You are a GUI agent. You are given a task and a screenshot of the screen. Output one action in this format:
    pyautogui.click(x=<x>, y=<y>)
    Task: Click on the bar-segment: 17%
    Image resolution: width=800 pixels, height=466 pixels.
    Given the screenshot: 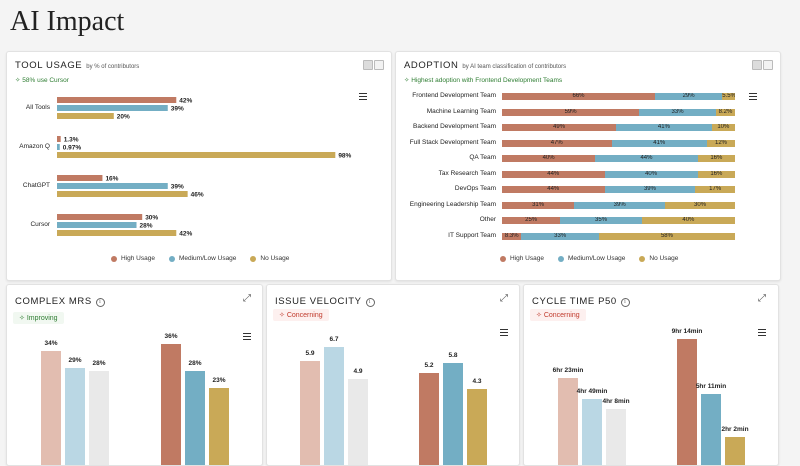 What is the action you would take?
    pyautogui.click(x=715, y=189)
    